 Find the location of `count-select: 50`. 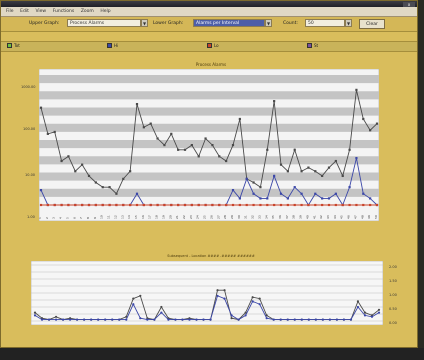

count-select: 50 is located at coordinates (325, 23).